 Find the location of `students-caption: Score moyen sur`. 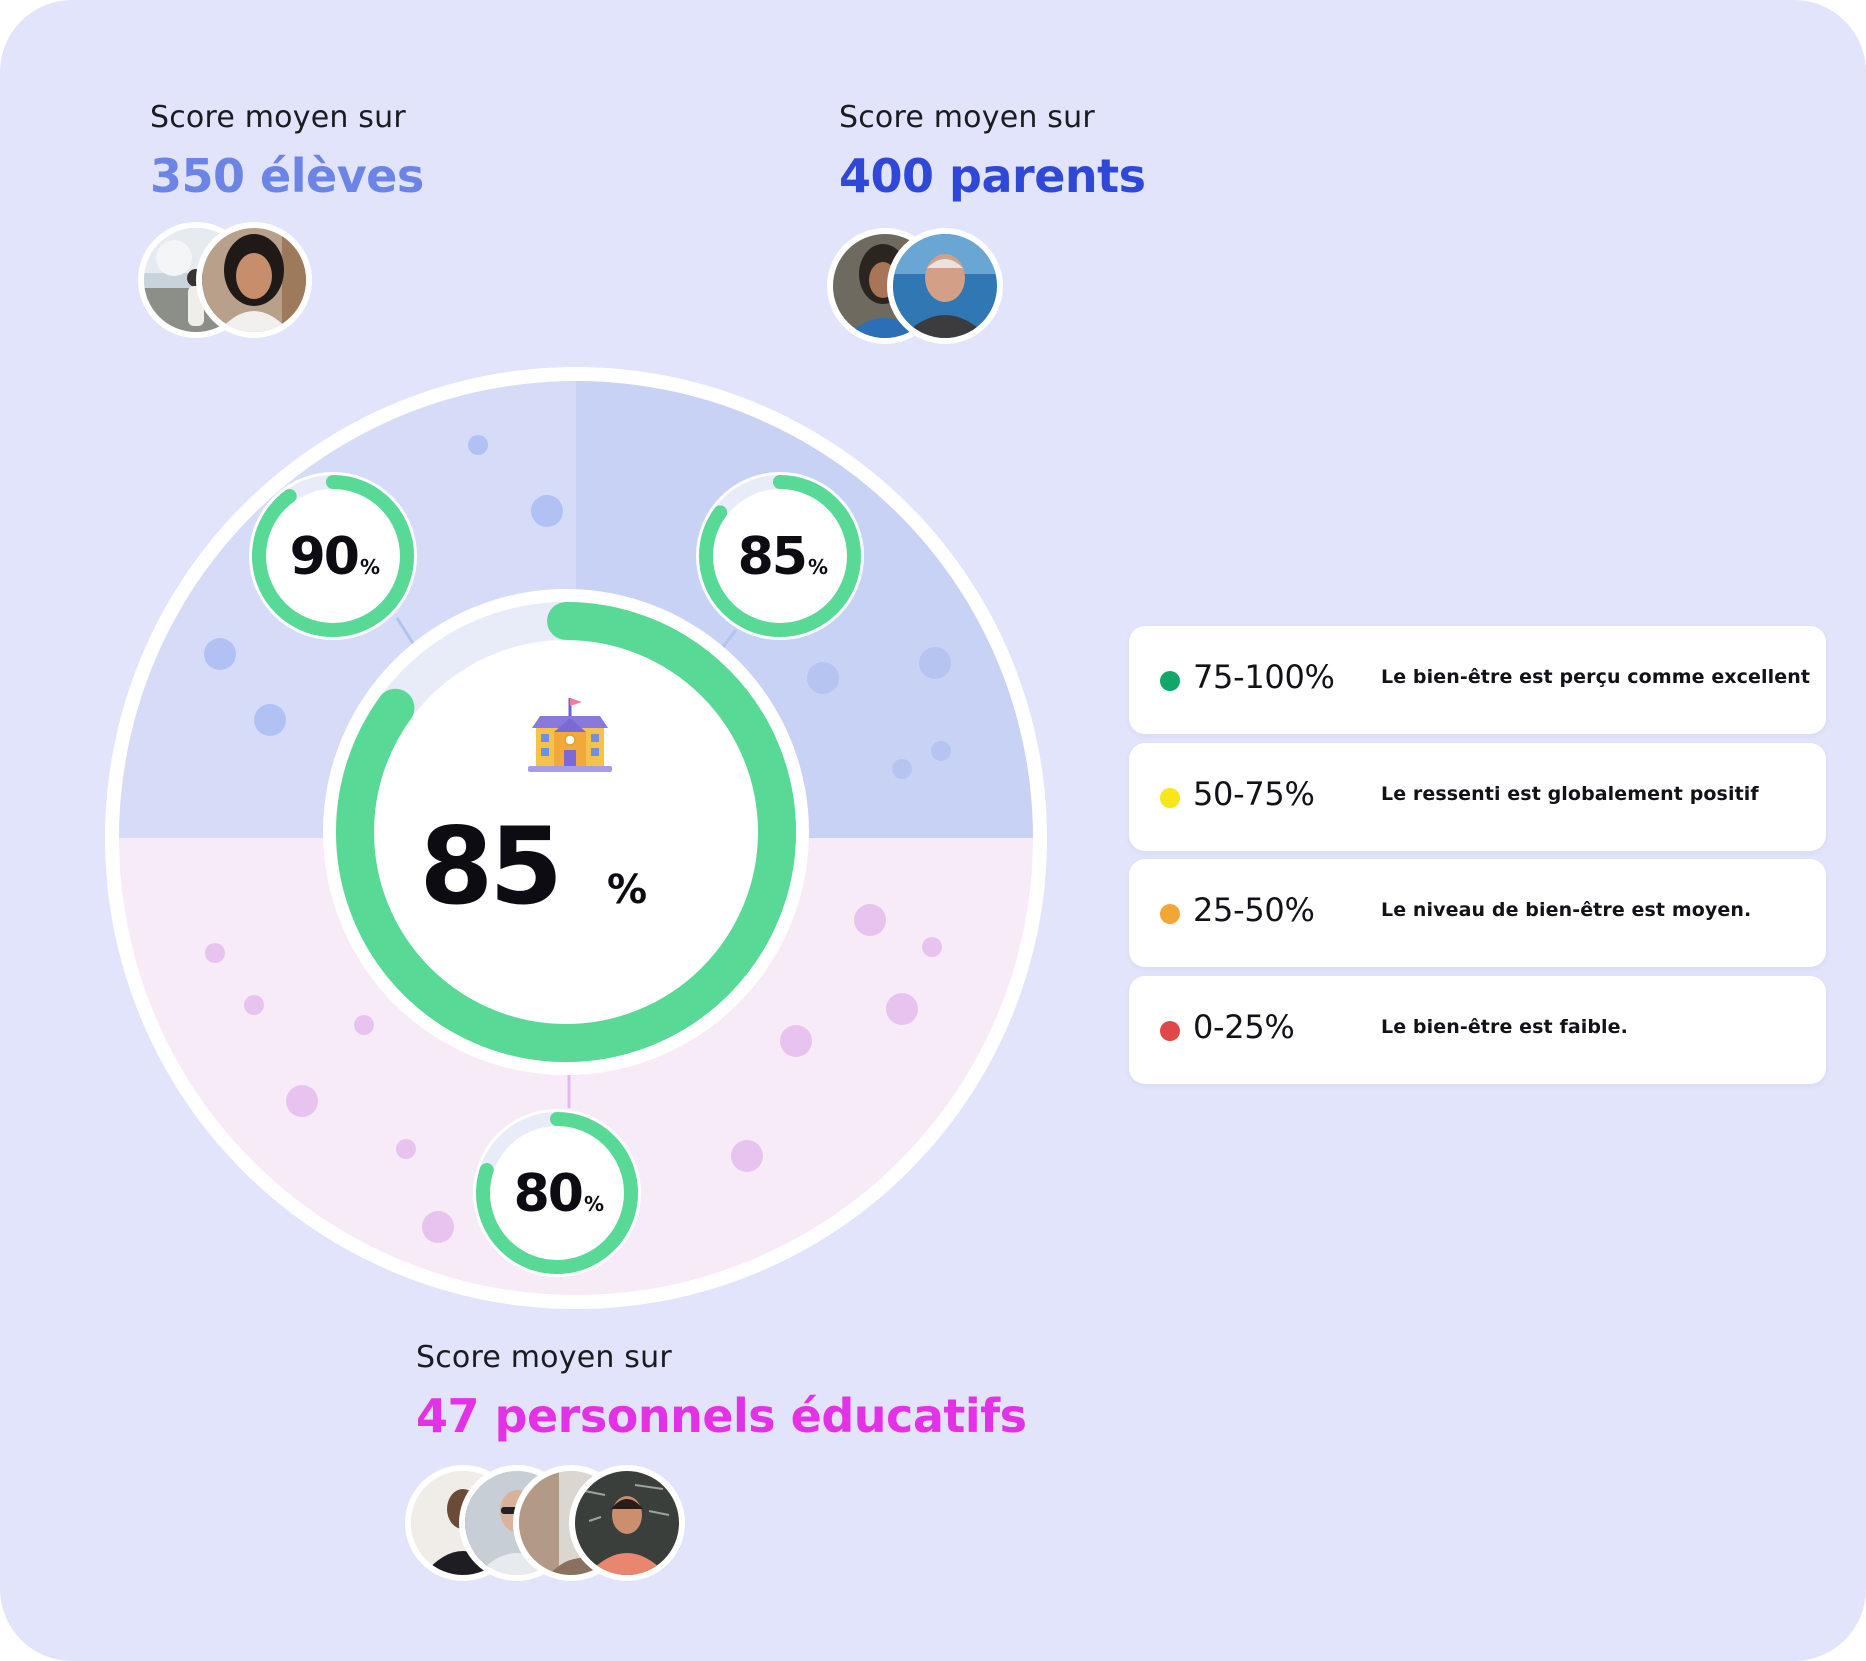

students-caption: Score moyen sur is located at coordinates (278, 117).